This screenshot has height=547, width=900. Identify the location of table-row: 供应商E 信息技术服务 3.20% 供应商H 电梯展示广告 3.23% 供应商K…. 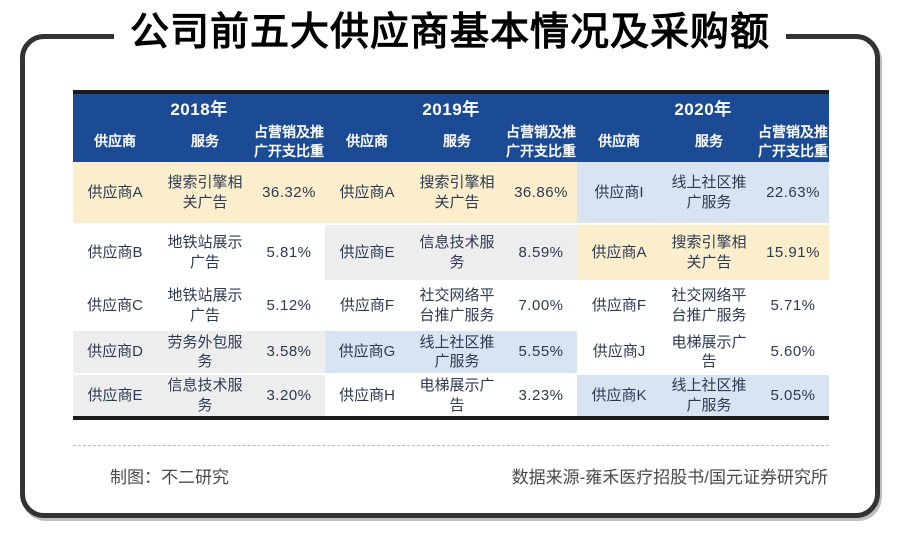
(451, 395).